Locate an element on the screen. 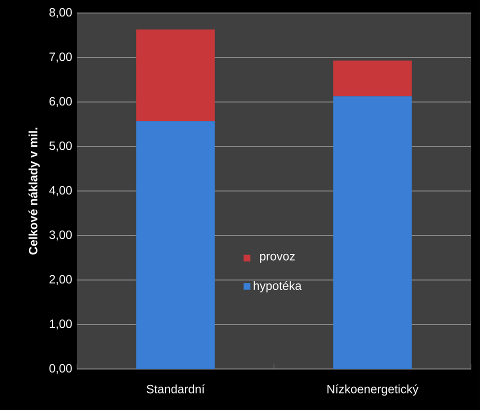  x-tick-label: Standardní is located at coordinates (175, 389).